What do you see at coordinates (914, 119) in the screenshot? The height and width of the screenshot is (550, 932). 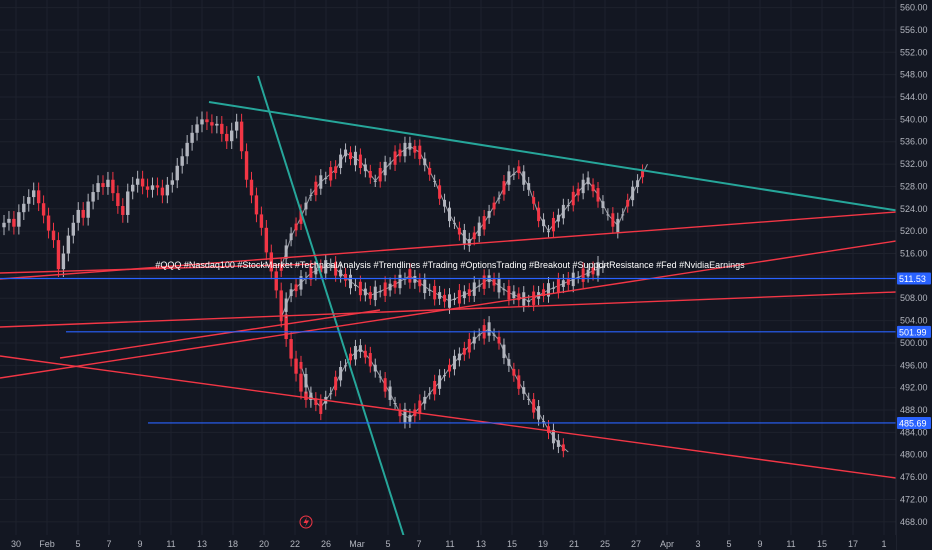 I see `y-tick-label: 540.00` at bounding box center [914, 119].